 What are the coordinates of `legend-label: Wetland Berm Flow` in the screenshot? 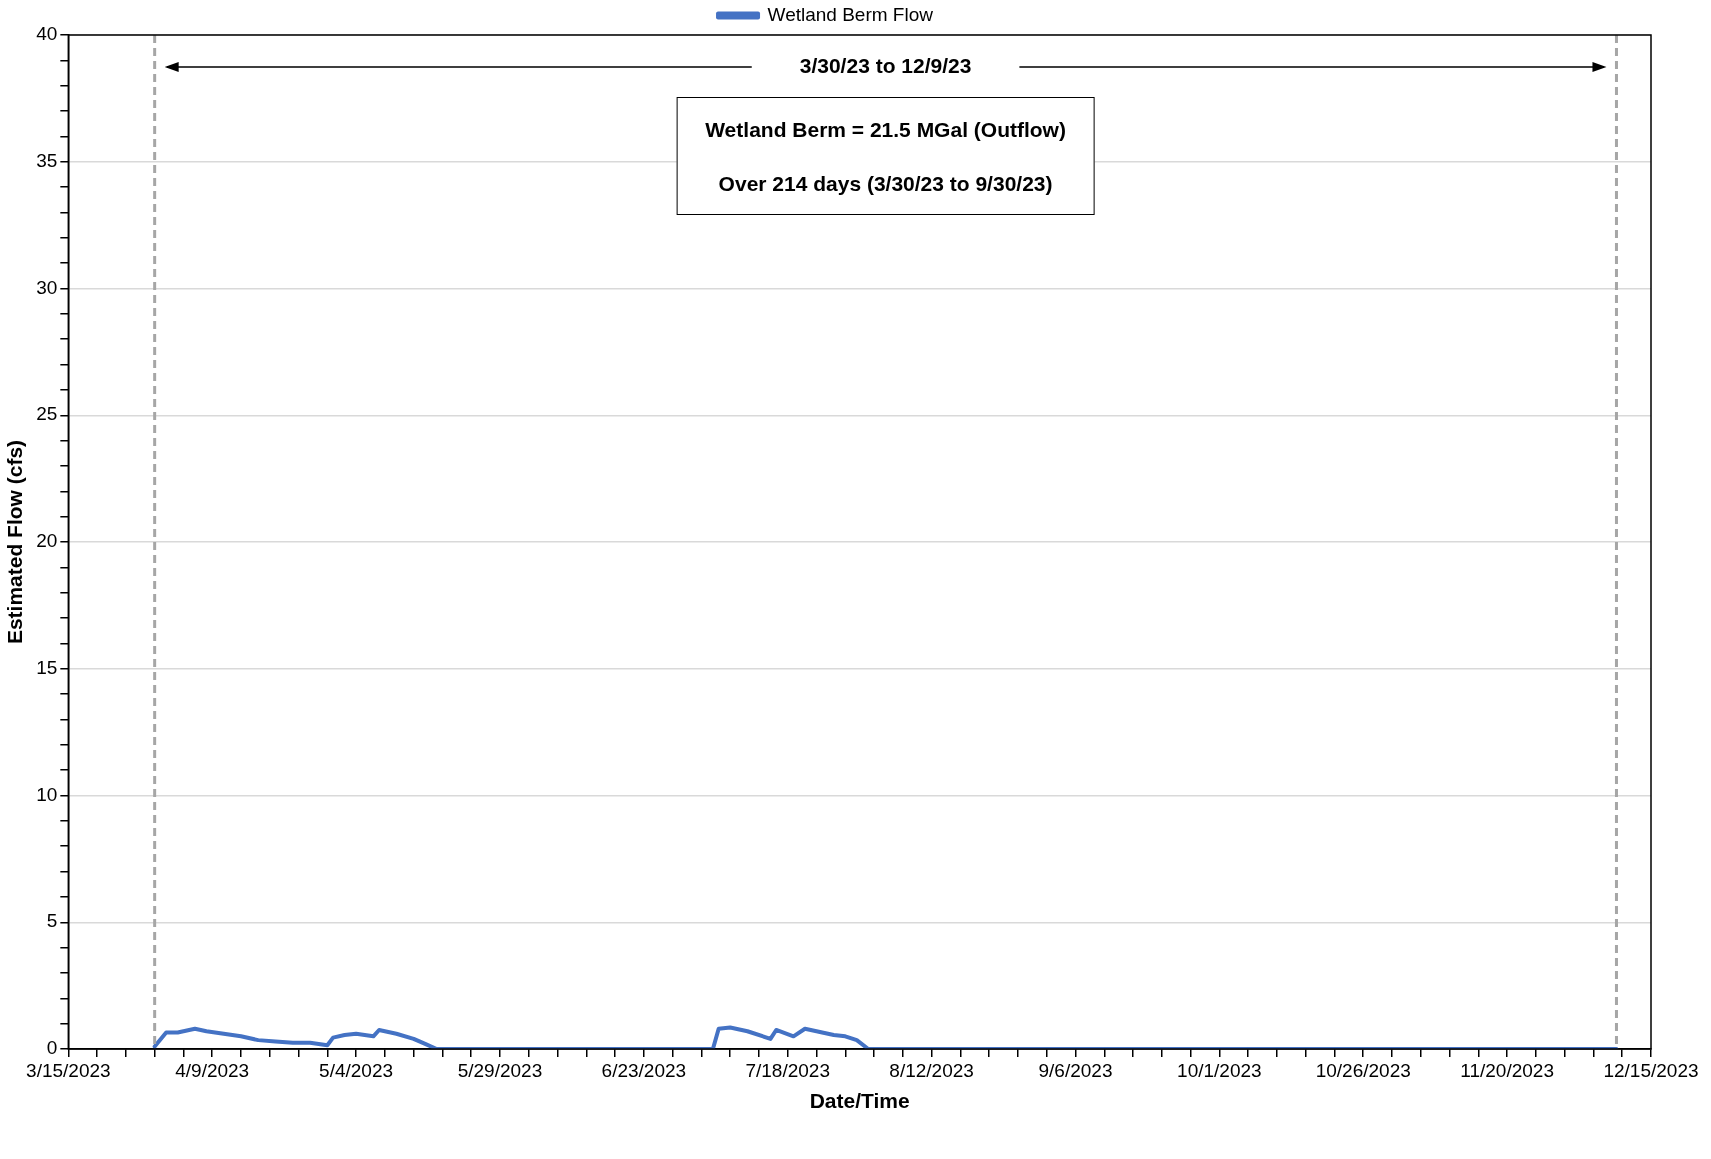 It's located at (850, 14).